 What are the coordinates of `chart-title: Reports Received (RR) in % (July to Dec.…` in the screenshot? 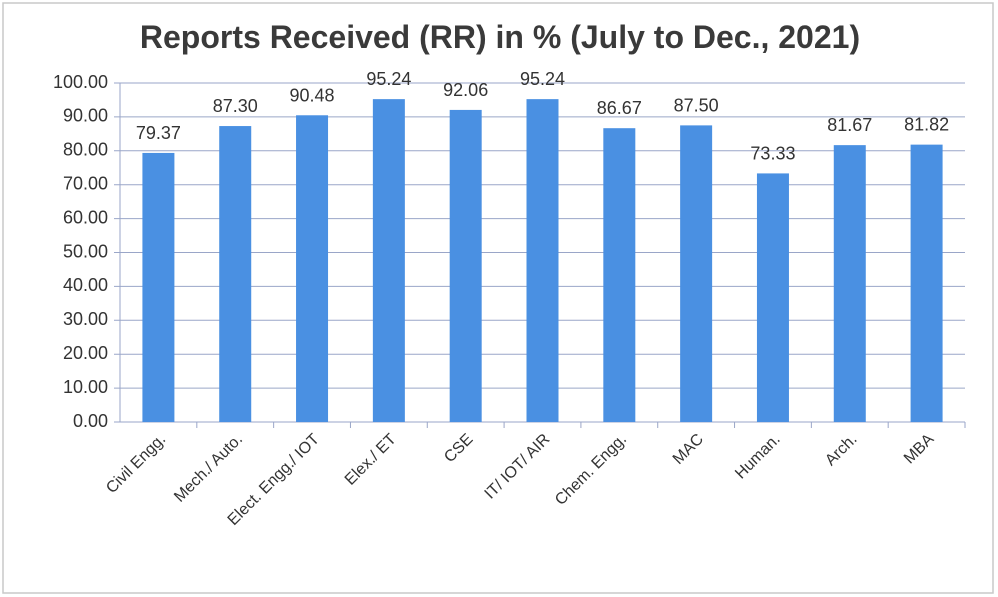 It's located at (500, 37).